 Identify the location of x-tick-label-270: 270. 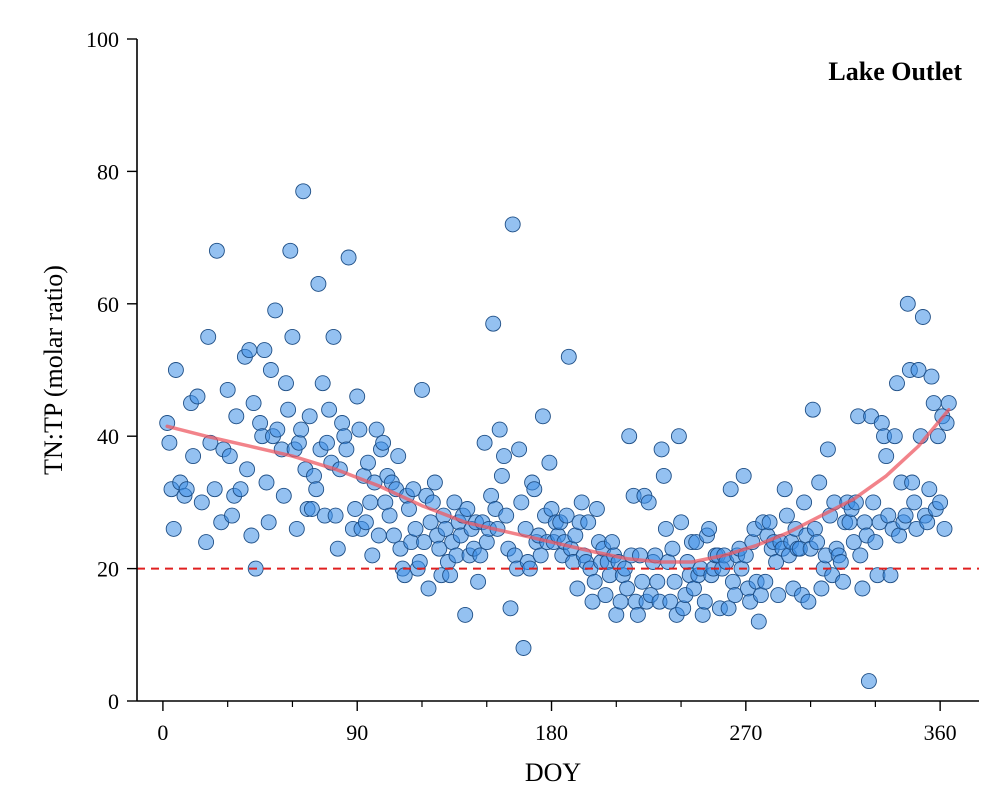
(745, 732).